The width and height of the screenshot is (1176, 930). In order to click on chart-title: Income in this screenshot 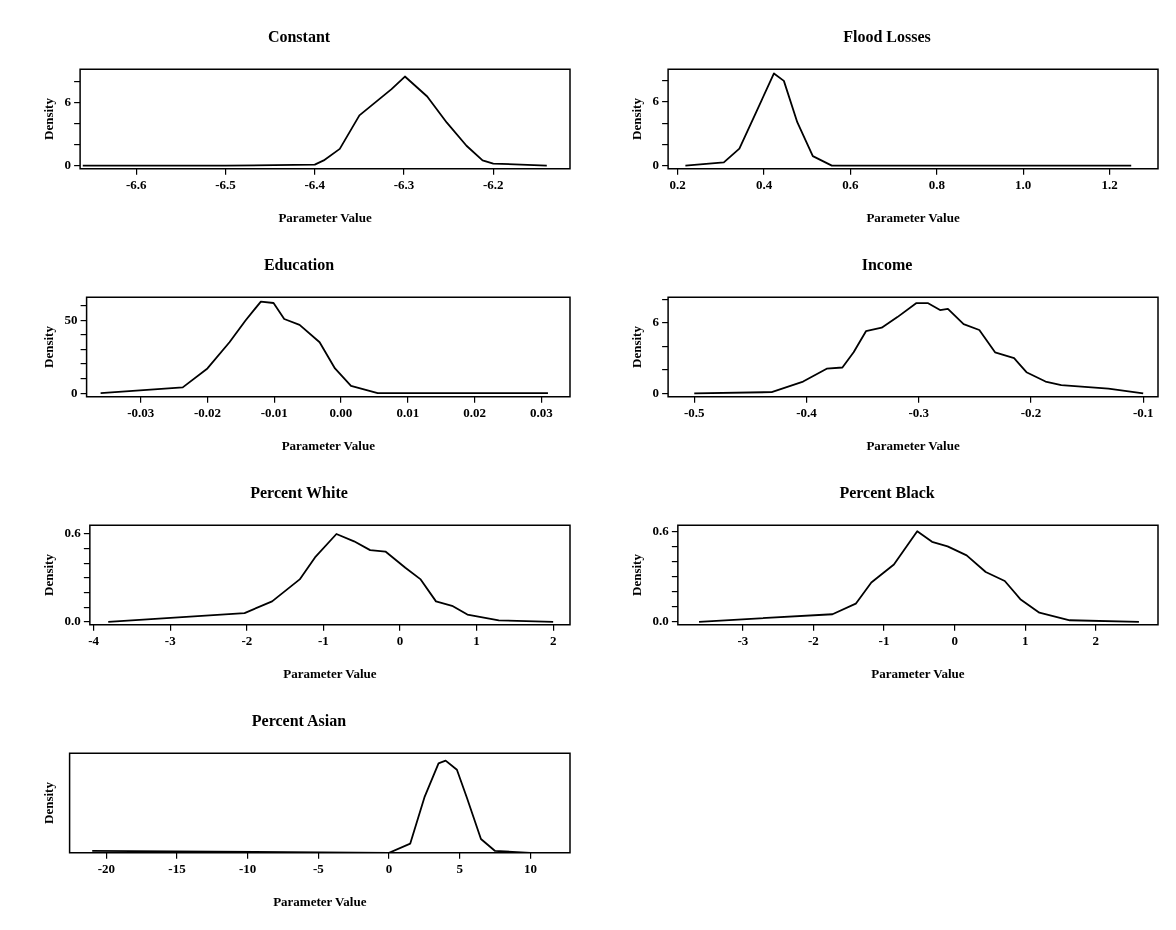, I will do `click(887, 264)`.